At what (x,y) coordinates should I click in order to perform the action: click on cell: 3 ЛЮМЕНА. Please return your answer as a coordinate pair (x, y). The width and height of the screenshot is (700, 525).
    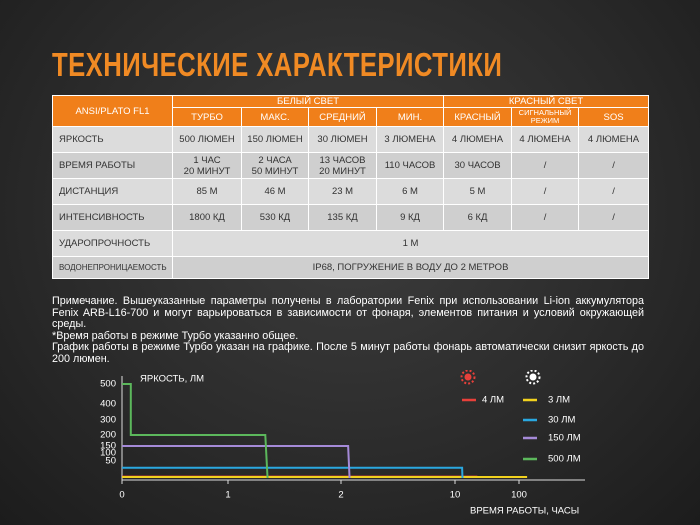
    Looking at the image, I should click on (410, 139).